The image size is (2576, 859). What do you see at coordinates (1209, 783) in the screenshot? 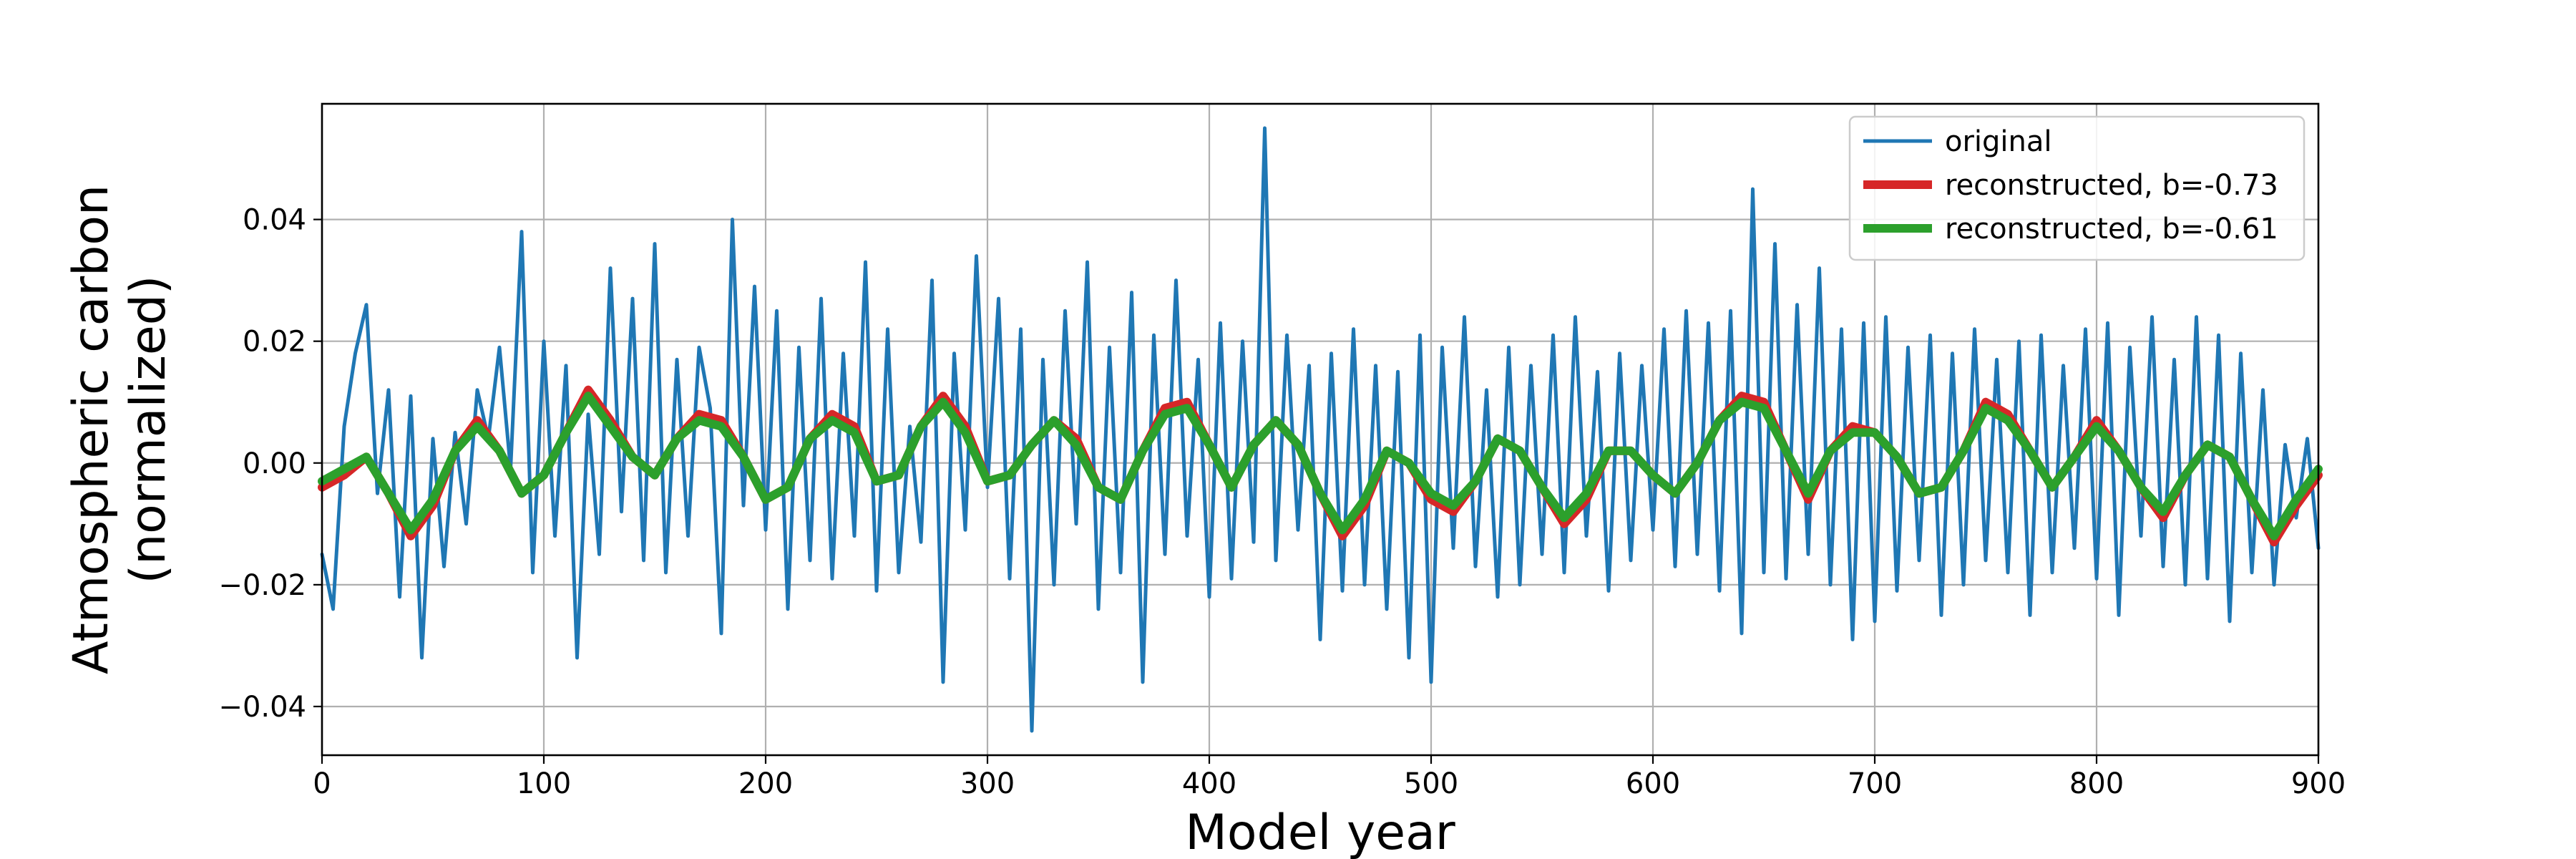
I see `x-tick-label: 400` at bounding box center [1209, 783].